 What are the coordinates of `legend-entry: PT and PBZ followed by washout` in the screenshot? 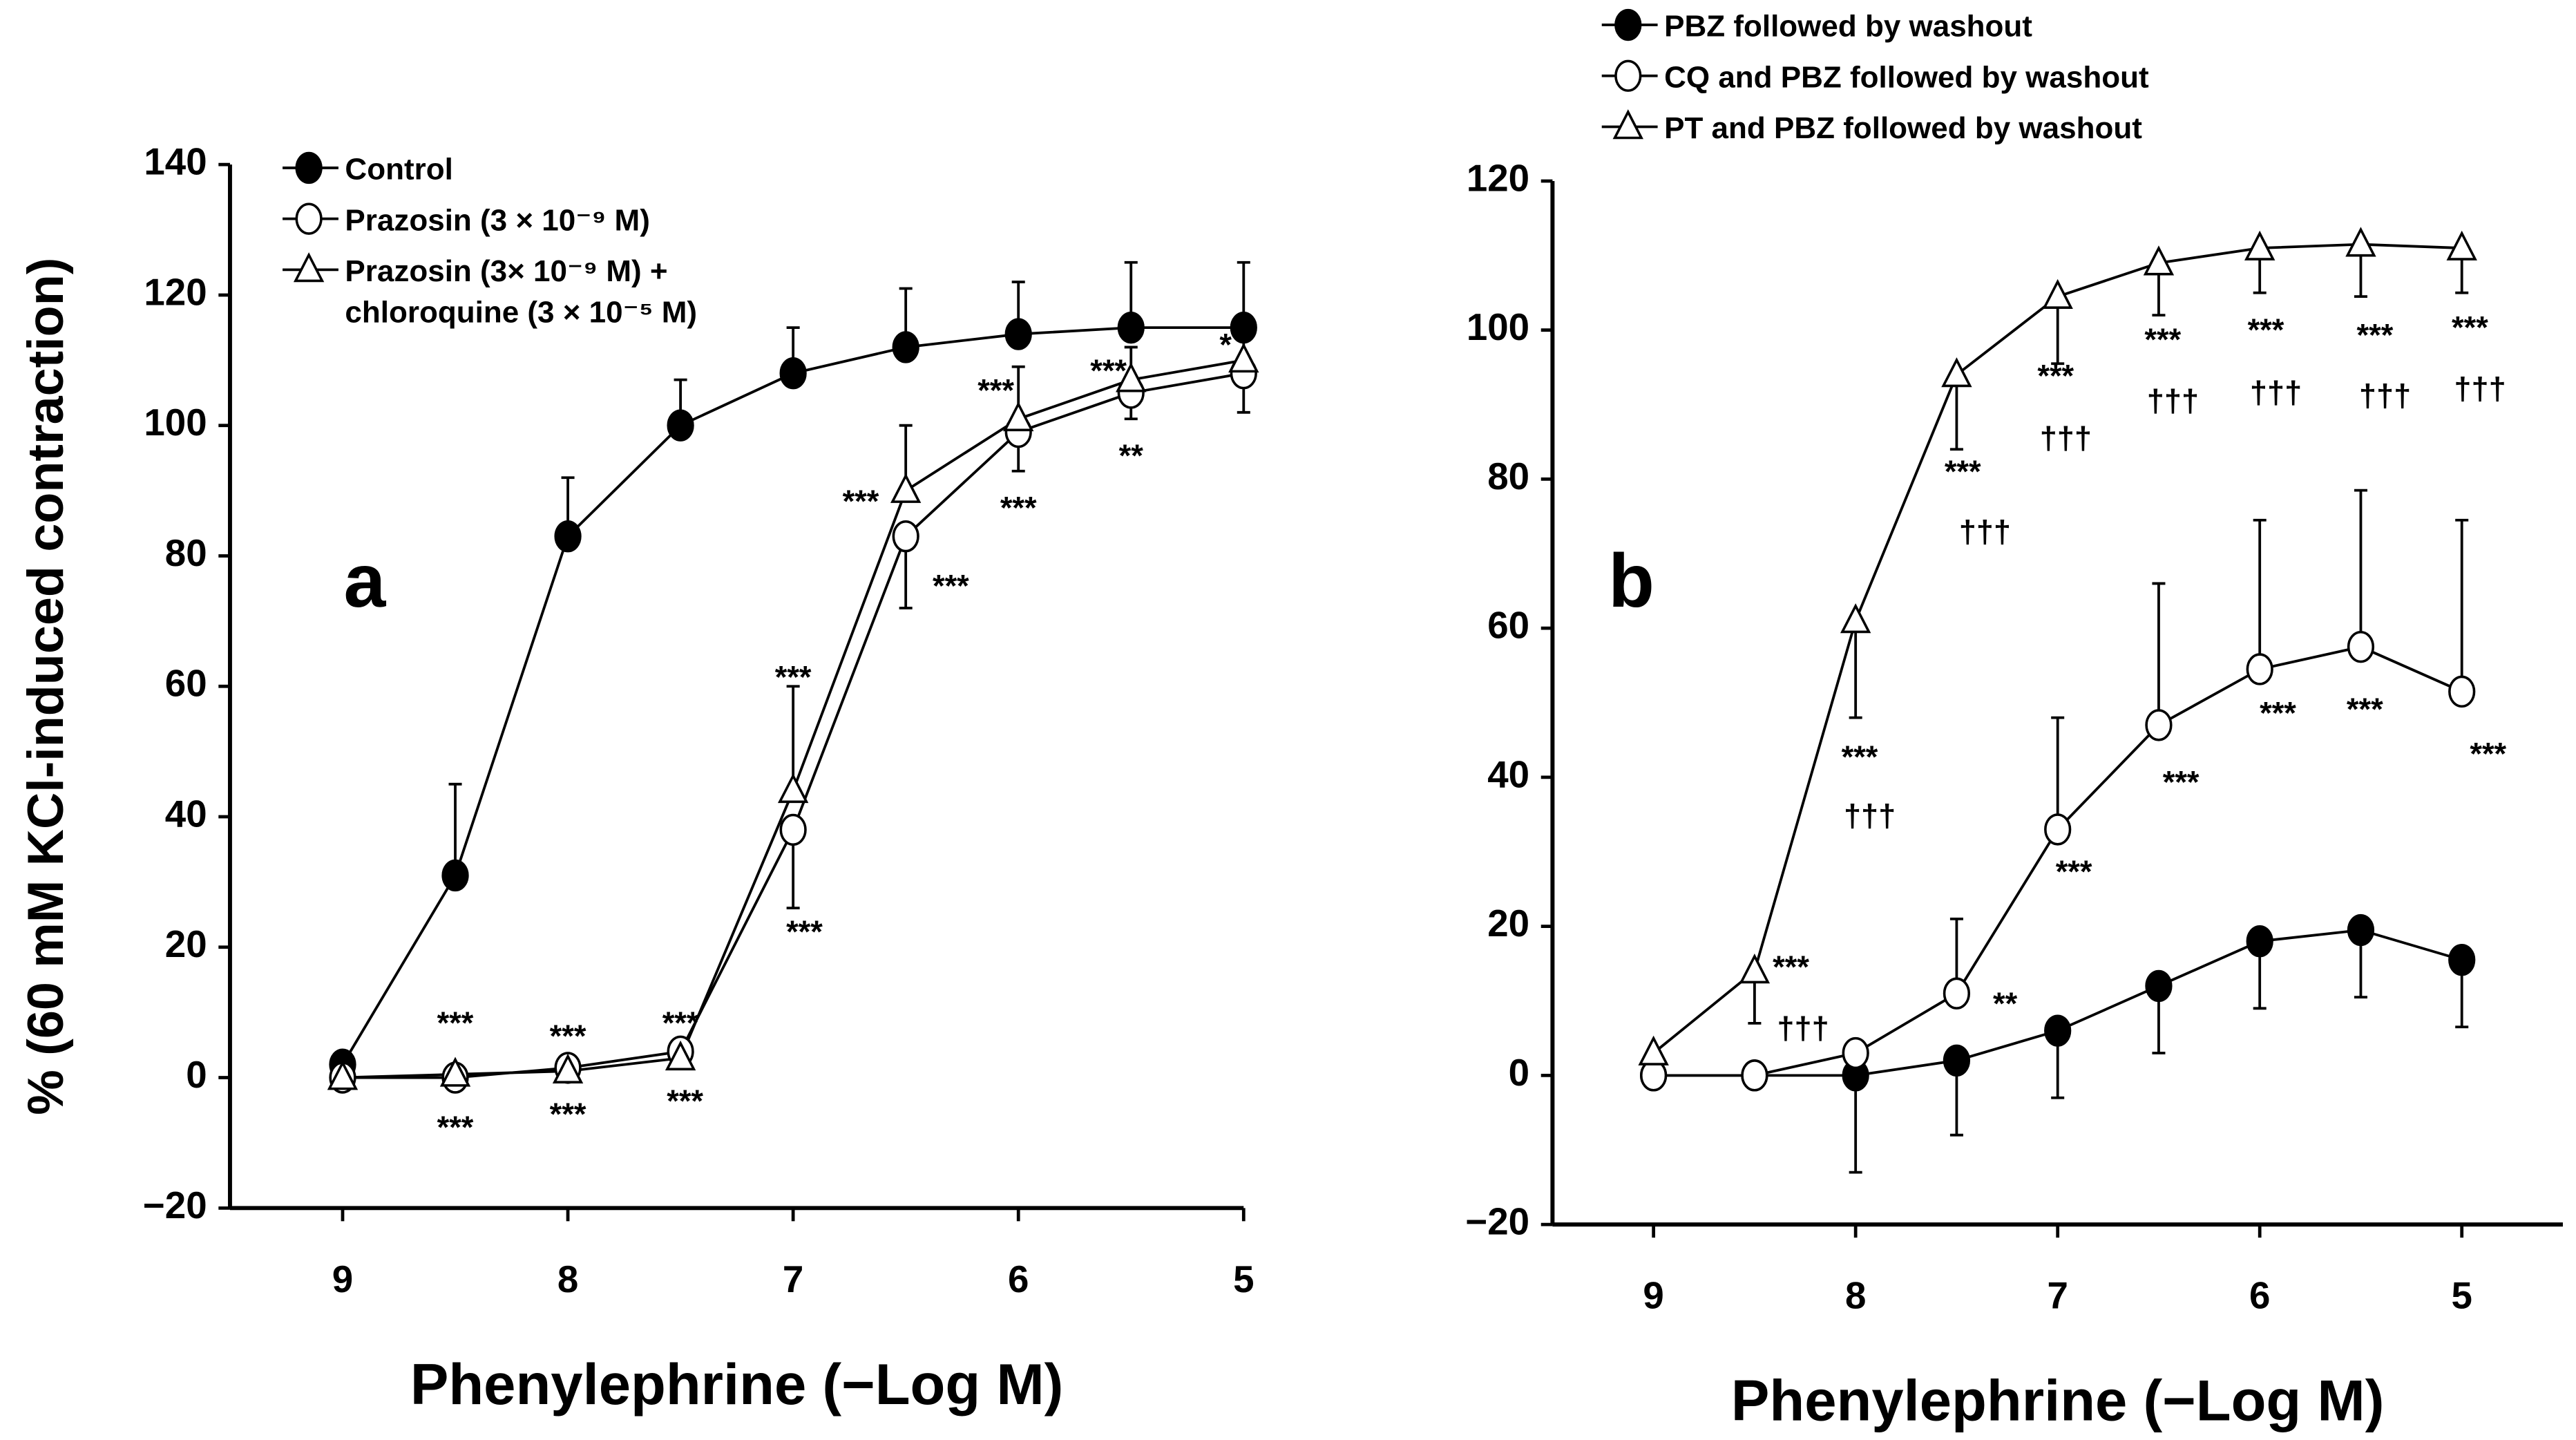 It's located at (1903, 127).